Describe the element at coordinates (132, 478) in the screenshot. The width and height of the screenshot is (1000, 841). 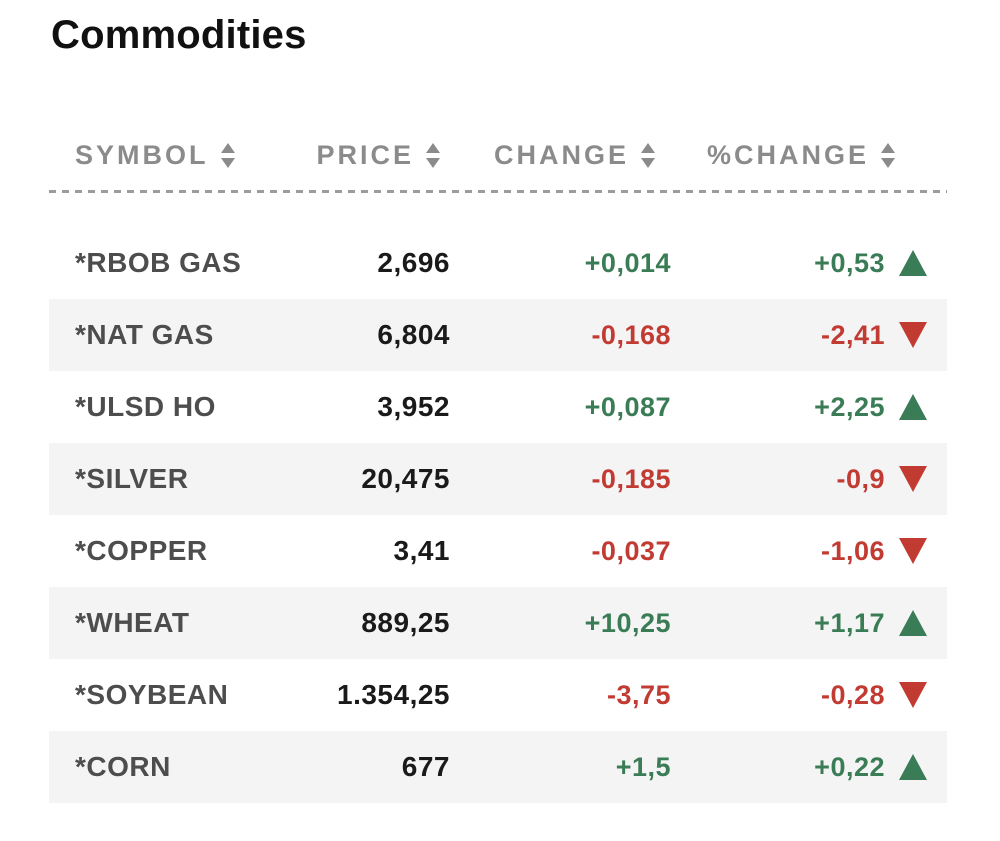
I see `symbol-cell: *SILVER` at that location.